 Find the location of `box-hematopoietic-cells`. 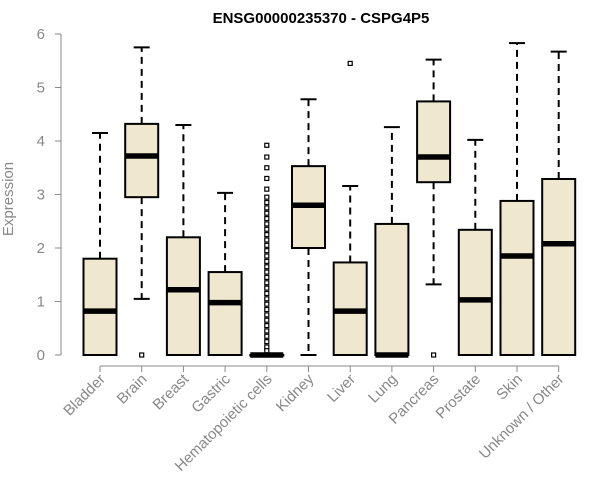

box-hematopoietic-cells is located at coordinates (267, 250).